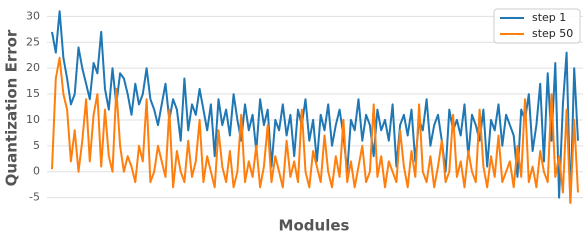 This screenshot has width=588, height=240. I want to click on legend: step 1 step 50, so click(537, 26).